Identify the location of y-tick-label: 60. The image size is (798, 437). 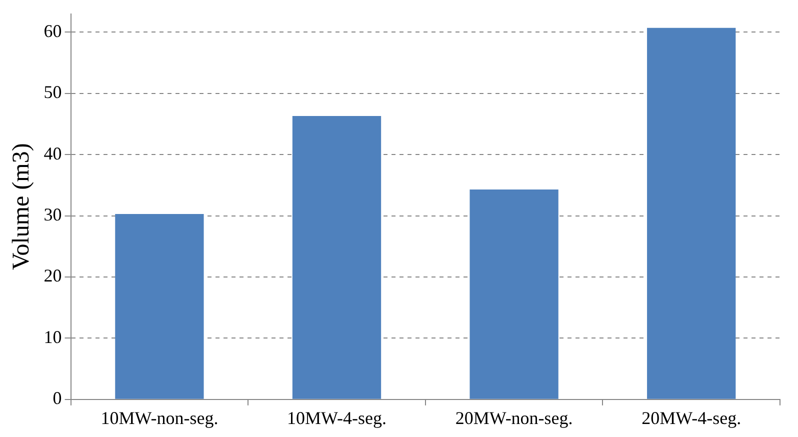
(53, 30).